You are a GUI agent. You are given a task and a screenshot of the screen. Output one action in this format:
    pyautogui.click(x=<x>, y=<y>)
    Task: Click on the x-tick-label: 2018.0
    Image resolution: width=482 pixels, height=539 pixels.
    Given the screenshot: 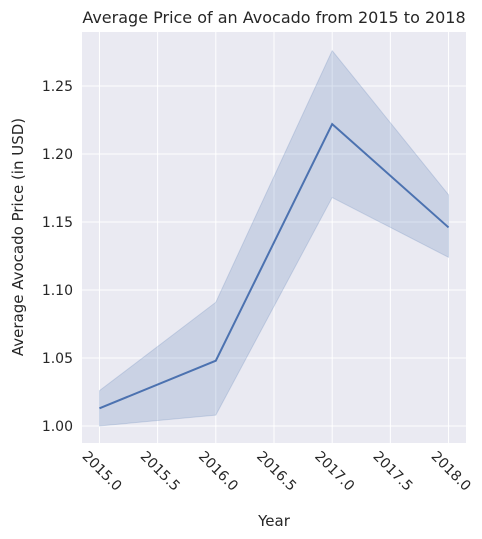 What is the action you would take?
    pyautogui.click(x=451, y=472)
    